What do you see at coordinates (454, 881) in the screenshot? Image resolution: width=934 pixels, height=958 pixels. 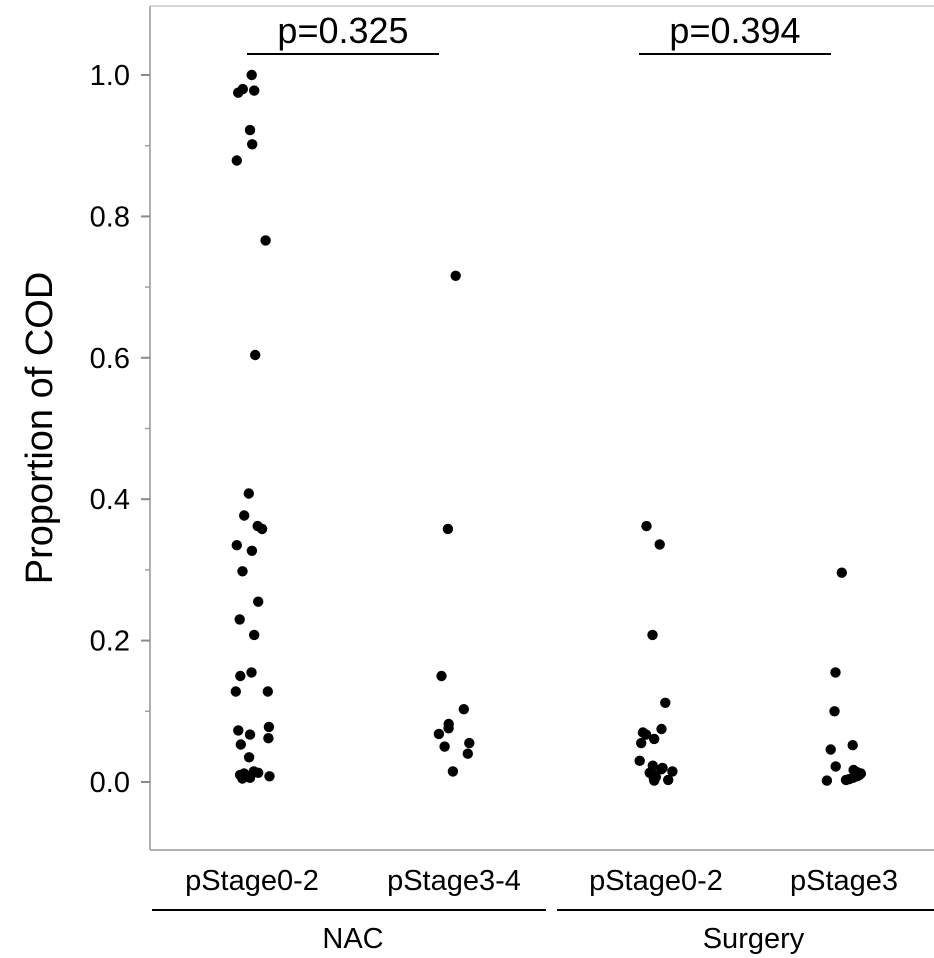 I see `x-tick-label: pStage3-4` at bounding box center [454, 881].